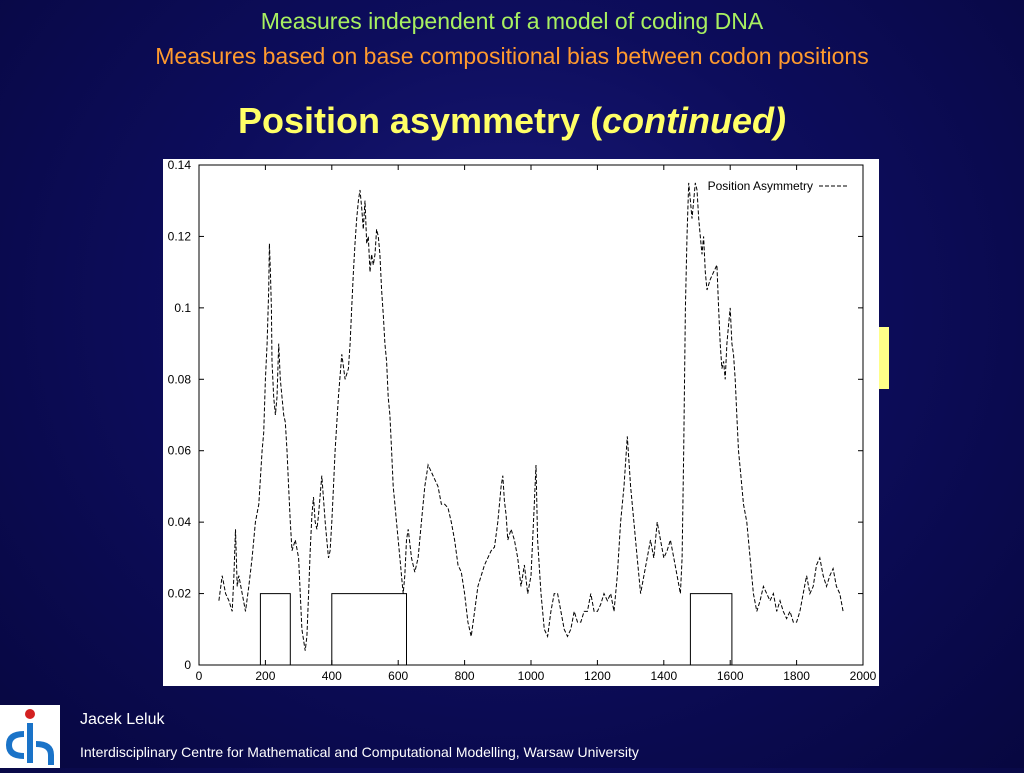 This screenshot has height=773, width=1024. I want to click on y-tick-label: 0.12, so click(180, 236).